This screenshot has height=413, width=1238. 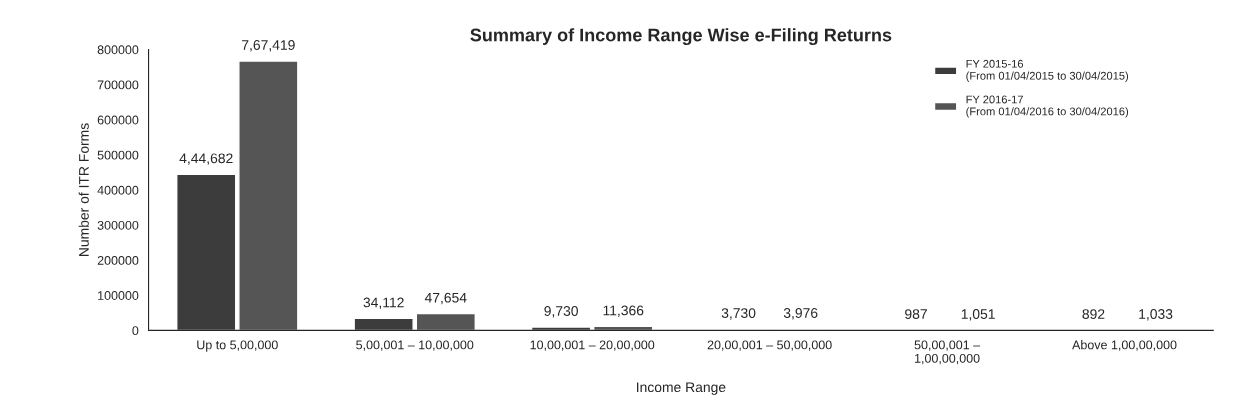 I want to click on data-label: 7,67,419, so click(x=268, y=46).